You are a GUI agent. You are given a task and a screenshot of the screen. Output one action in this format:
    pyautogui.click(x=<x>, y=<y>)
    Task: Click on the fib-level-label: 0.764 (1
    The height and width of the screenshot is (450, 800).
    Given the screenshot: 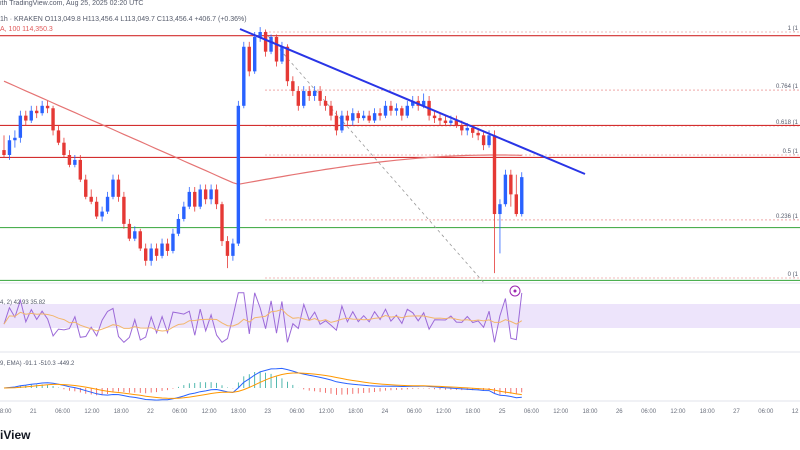 What is the action you would take?
    pyautogui.click(x=787, y=87)
    